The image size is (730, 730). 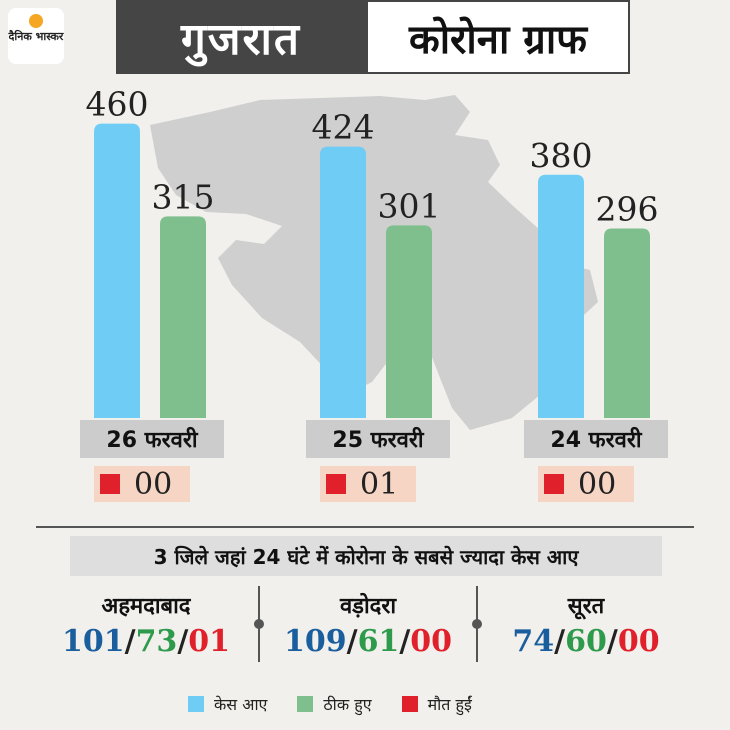 I want to click on logo-text: दैनिक भास्कर, so click(x=36, y=36).